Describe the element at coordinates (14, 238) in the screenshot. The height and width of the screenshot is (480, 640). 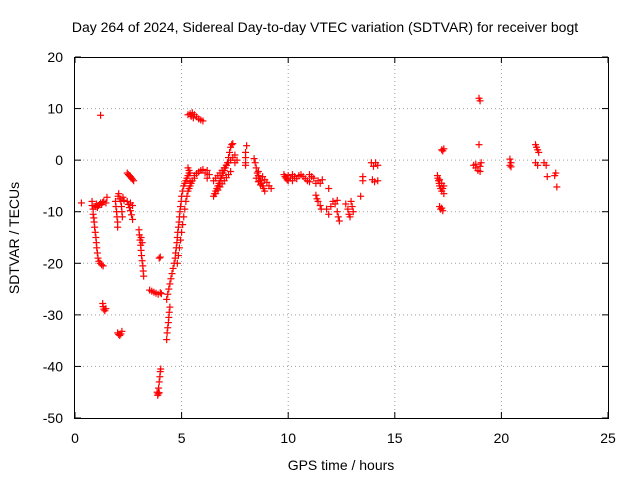
I see `y-axis-label: SDTVAR / TECUs` at that location.